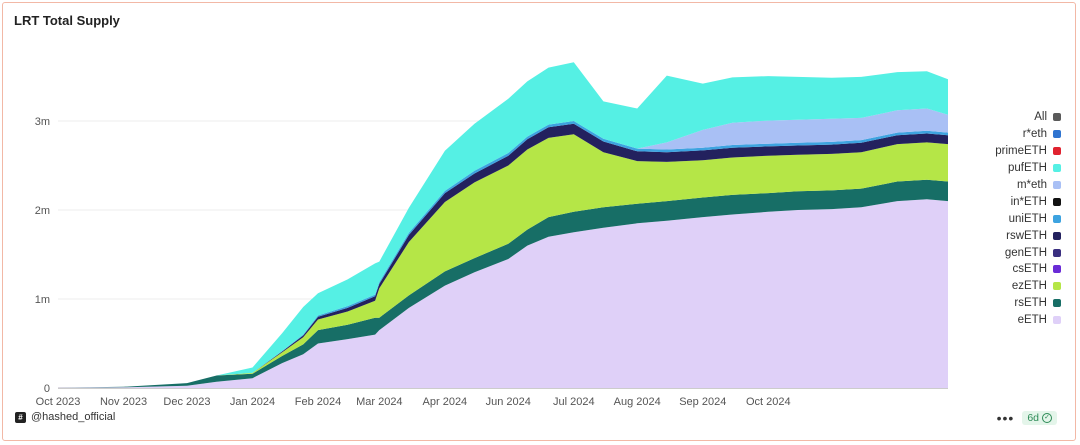 The height and width of the screenshot is (445, 1080). What do you see at coordinates (1001, 168) in the screenshot?
I see `legend-item: pufETH` at bounding box center [1001, 168].